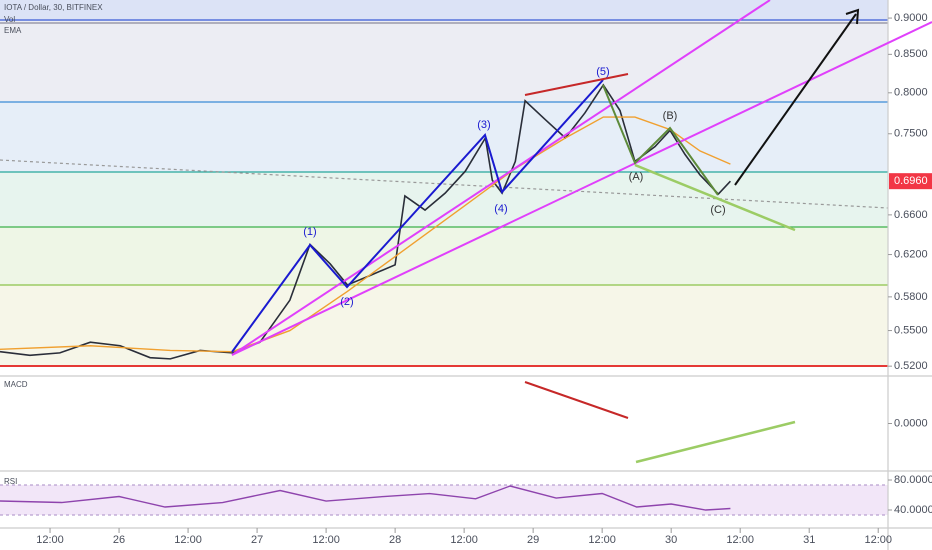 The height and width of the screenshot is (550, 932). Describe the element at coordinates (602, 72) in the screenshot. I see `wave-label: (5)` at that location.